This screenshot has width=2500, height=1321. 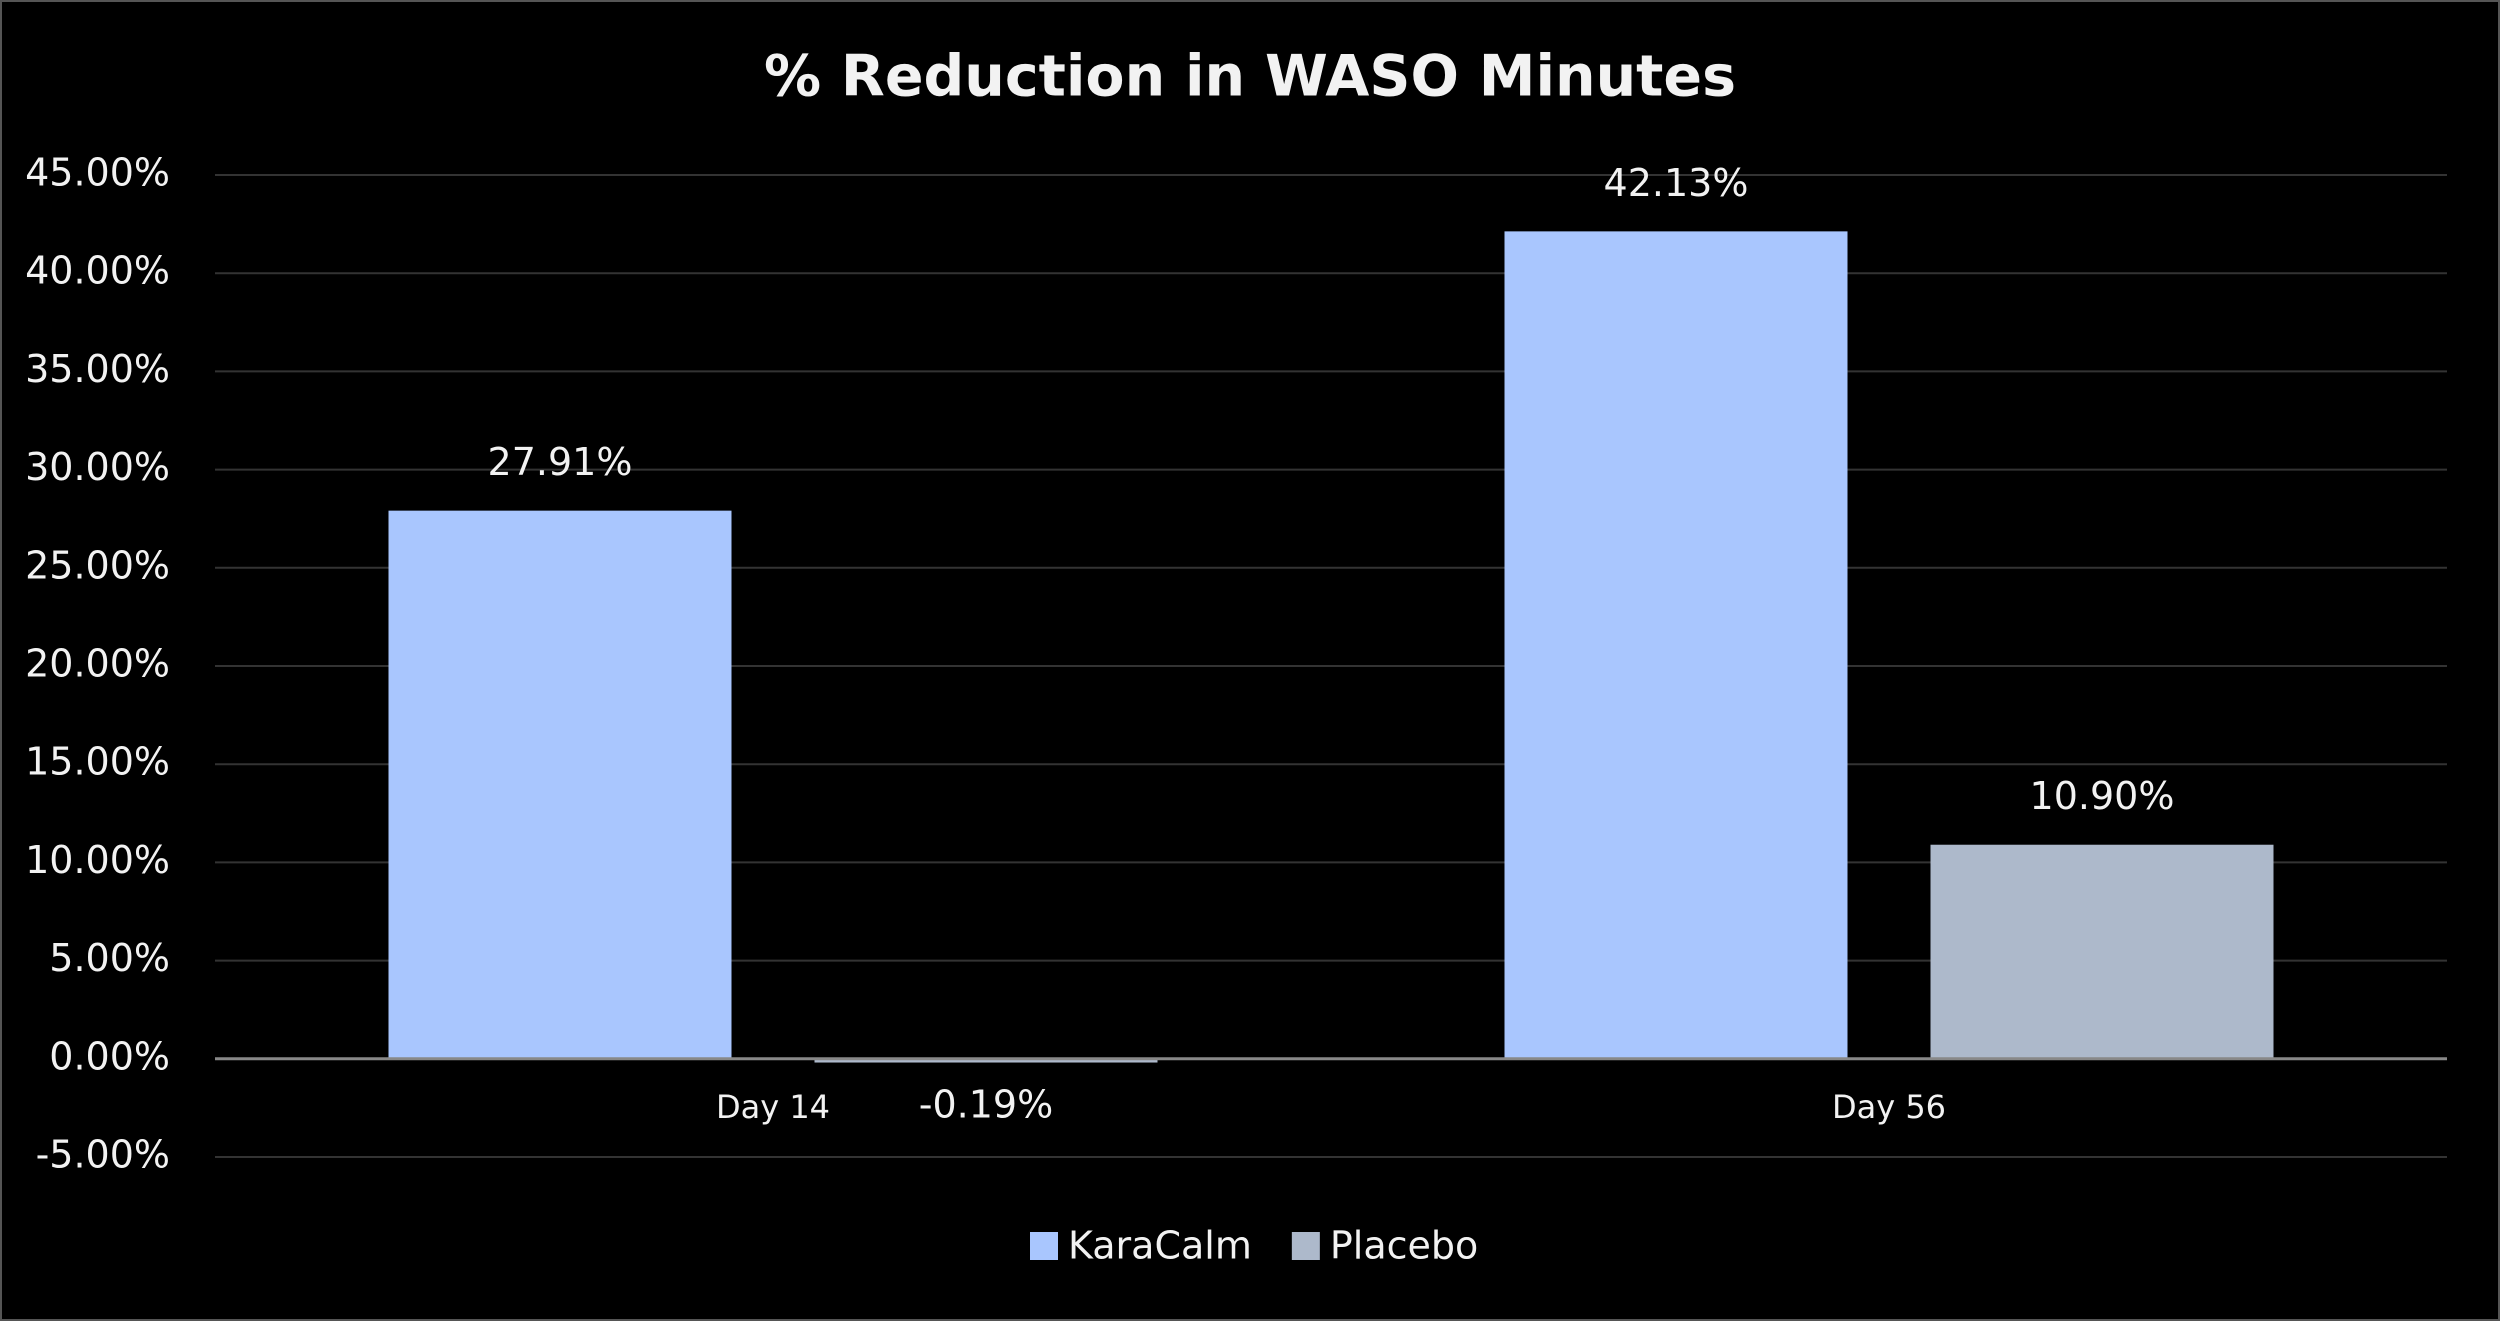 I want to click on chart-title: % Reduction in WASO Minutes, so click(x=1250, y=77).